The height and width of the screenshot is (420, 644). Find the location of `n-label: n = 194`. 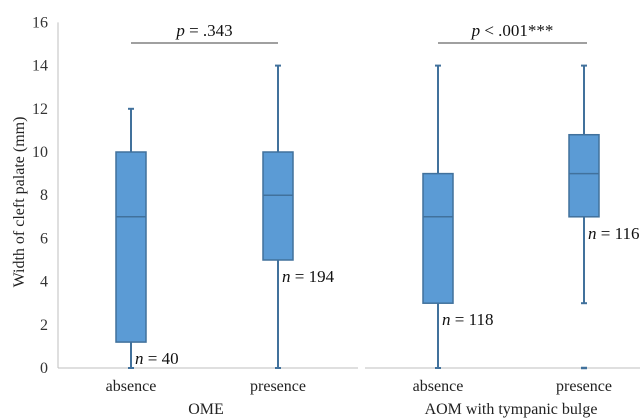

n-label: n = 194 is located at coordinates (308, 276).